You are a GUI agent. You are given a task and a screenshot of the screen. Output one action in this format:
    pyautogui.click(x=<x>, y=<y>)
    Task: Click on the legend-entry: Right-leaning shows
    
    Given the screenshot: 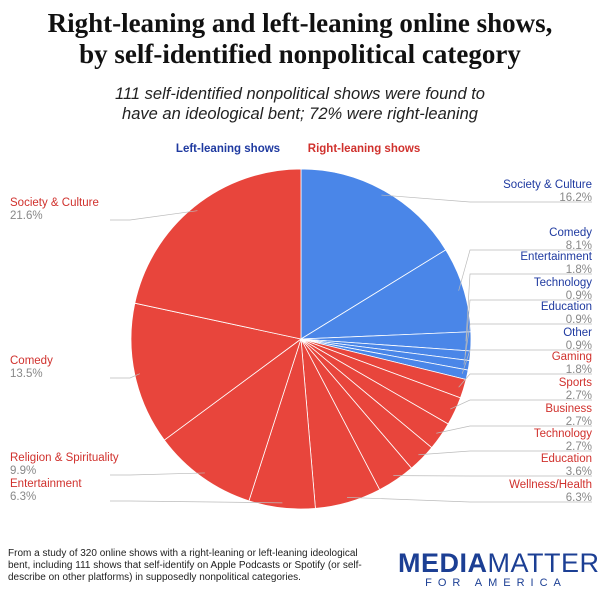 What is the action you would take?
    pyautogui.click(x=364, y=149)
    